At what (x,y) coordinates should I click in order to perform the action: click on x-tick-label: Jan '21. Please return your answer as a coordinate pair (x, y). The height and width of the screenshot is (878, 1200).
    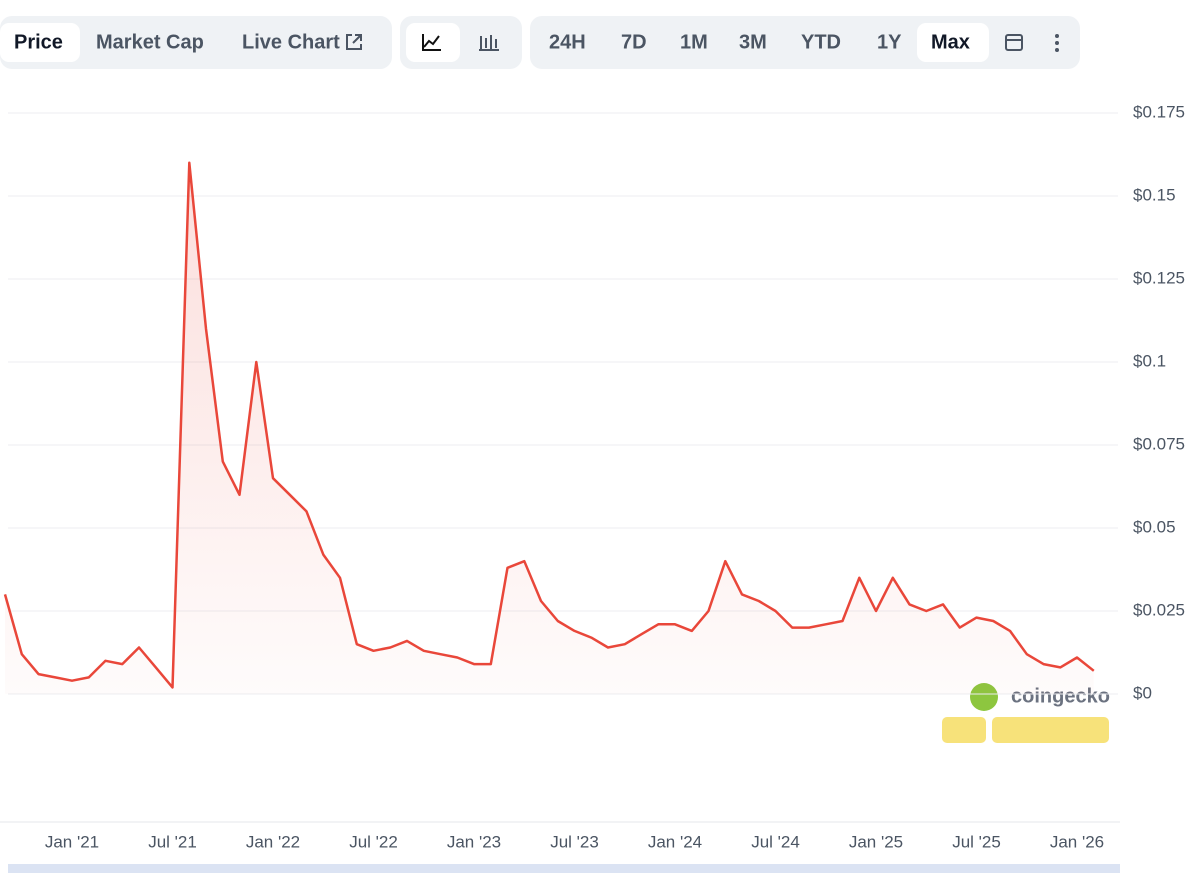
    Looking at the image, I should click on (72, 841).